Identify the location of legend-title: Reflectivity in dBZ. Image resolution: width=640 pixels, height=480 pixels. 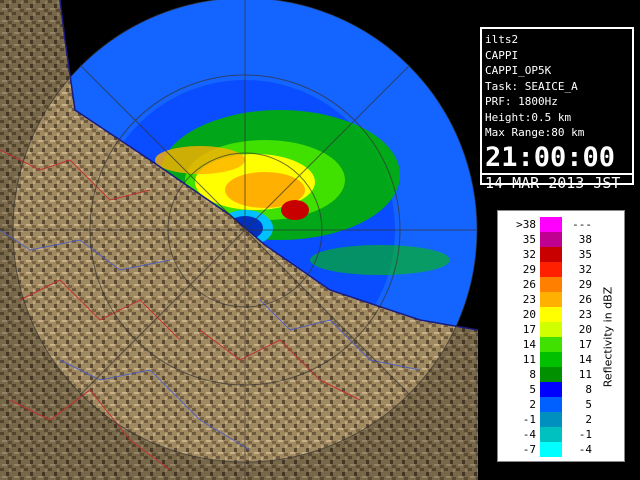
(608, 337).